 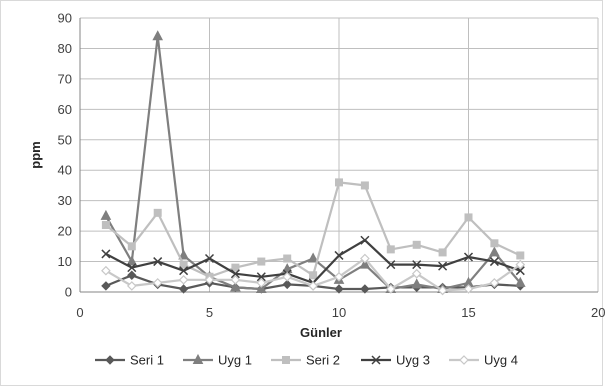 I want to click on legend-item-seri-2: Seri 2, so click(x=305, y=360).